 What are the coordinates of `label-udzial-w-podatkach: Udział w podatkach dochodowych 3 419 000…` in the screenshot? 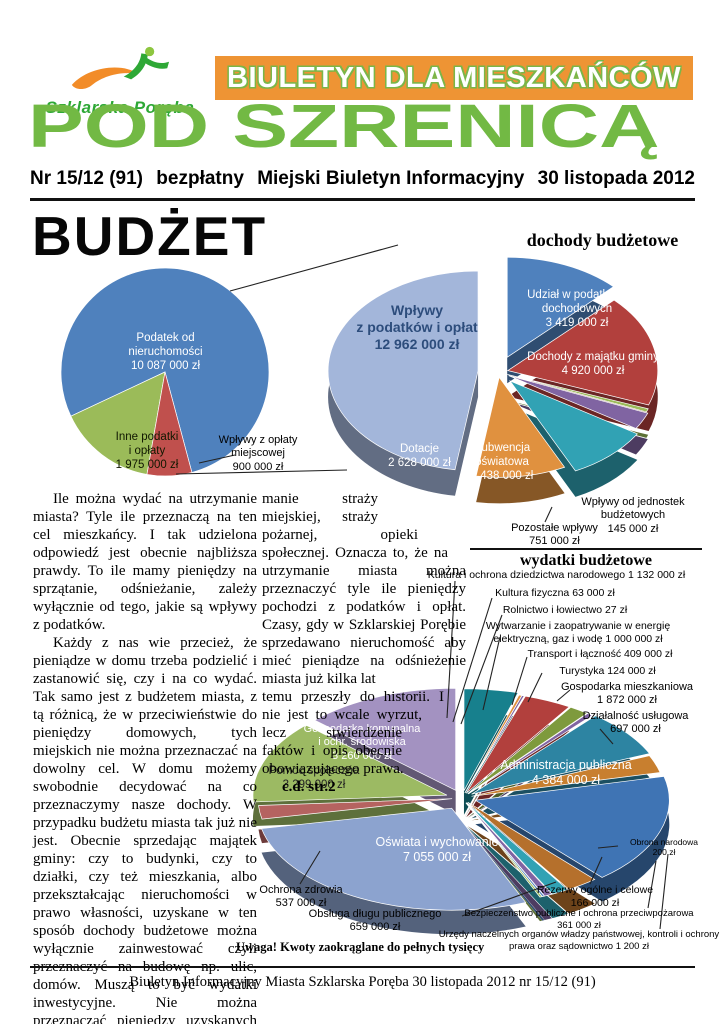 It's located at (577, 309).